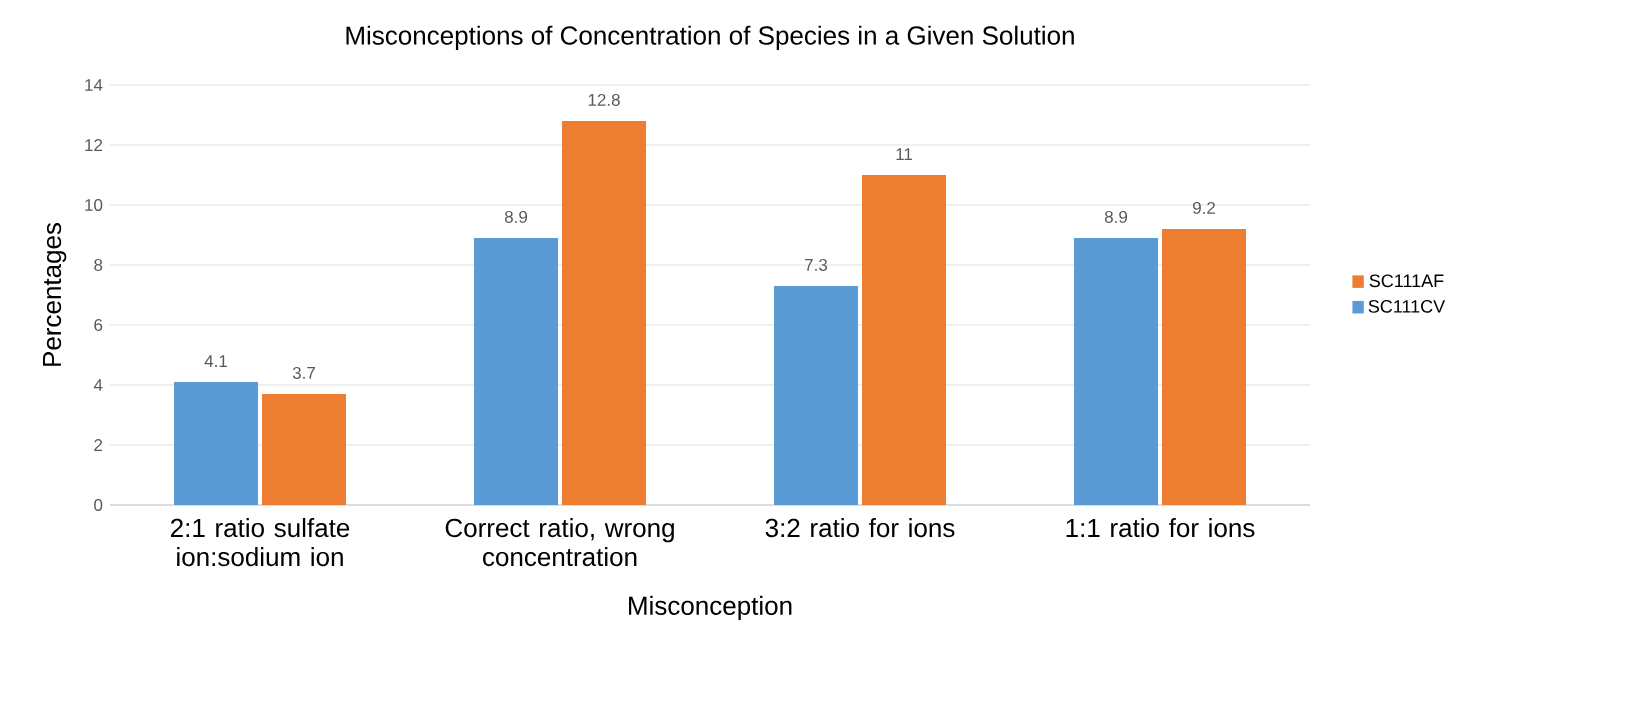  What do you see at coordinates (260, 542) in the screenshot?
I see `x-tick-label: 2:1 ratio sulfate ion:sodium ion` at bounding box center [260, 542].